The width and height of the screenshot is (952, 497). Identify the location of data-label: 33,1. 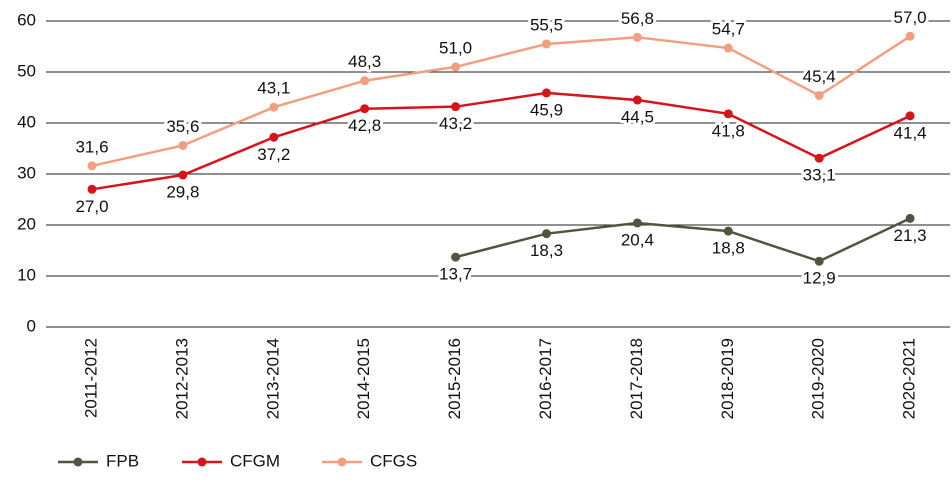
(819, 175).